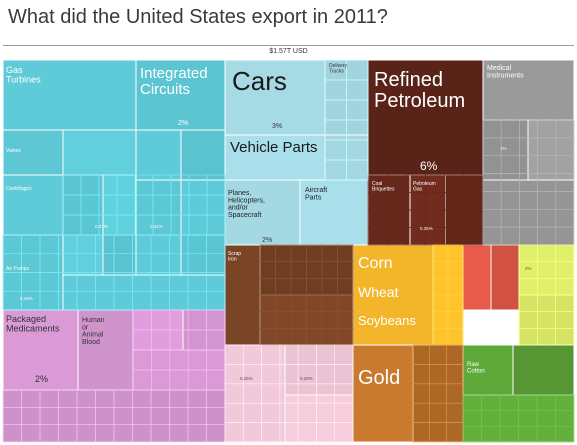  I want to click on pct-chemical-0: 2%, so click(41, 379).